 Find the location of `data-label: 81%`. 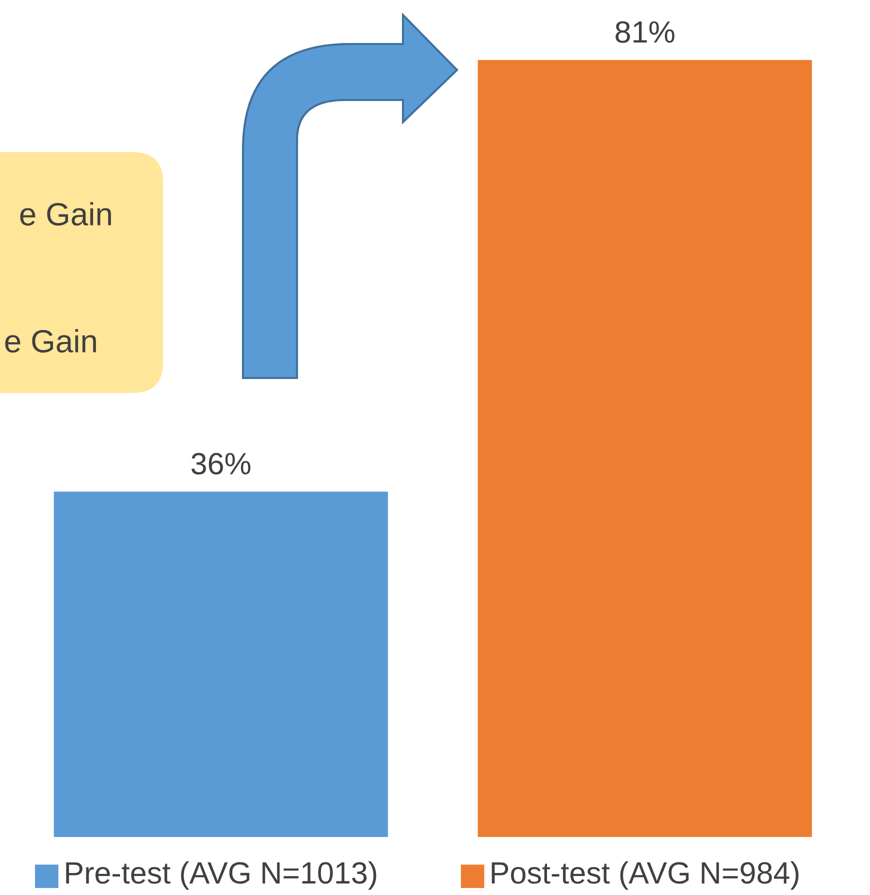

data-label: 81% is located at coordinates (645, 32).